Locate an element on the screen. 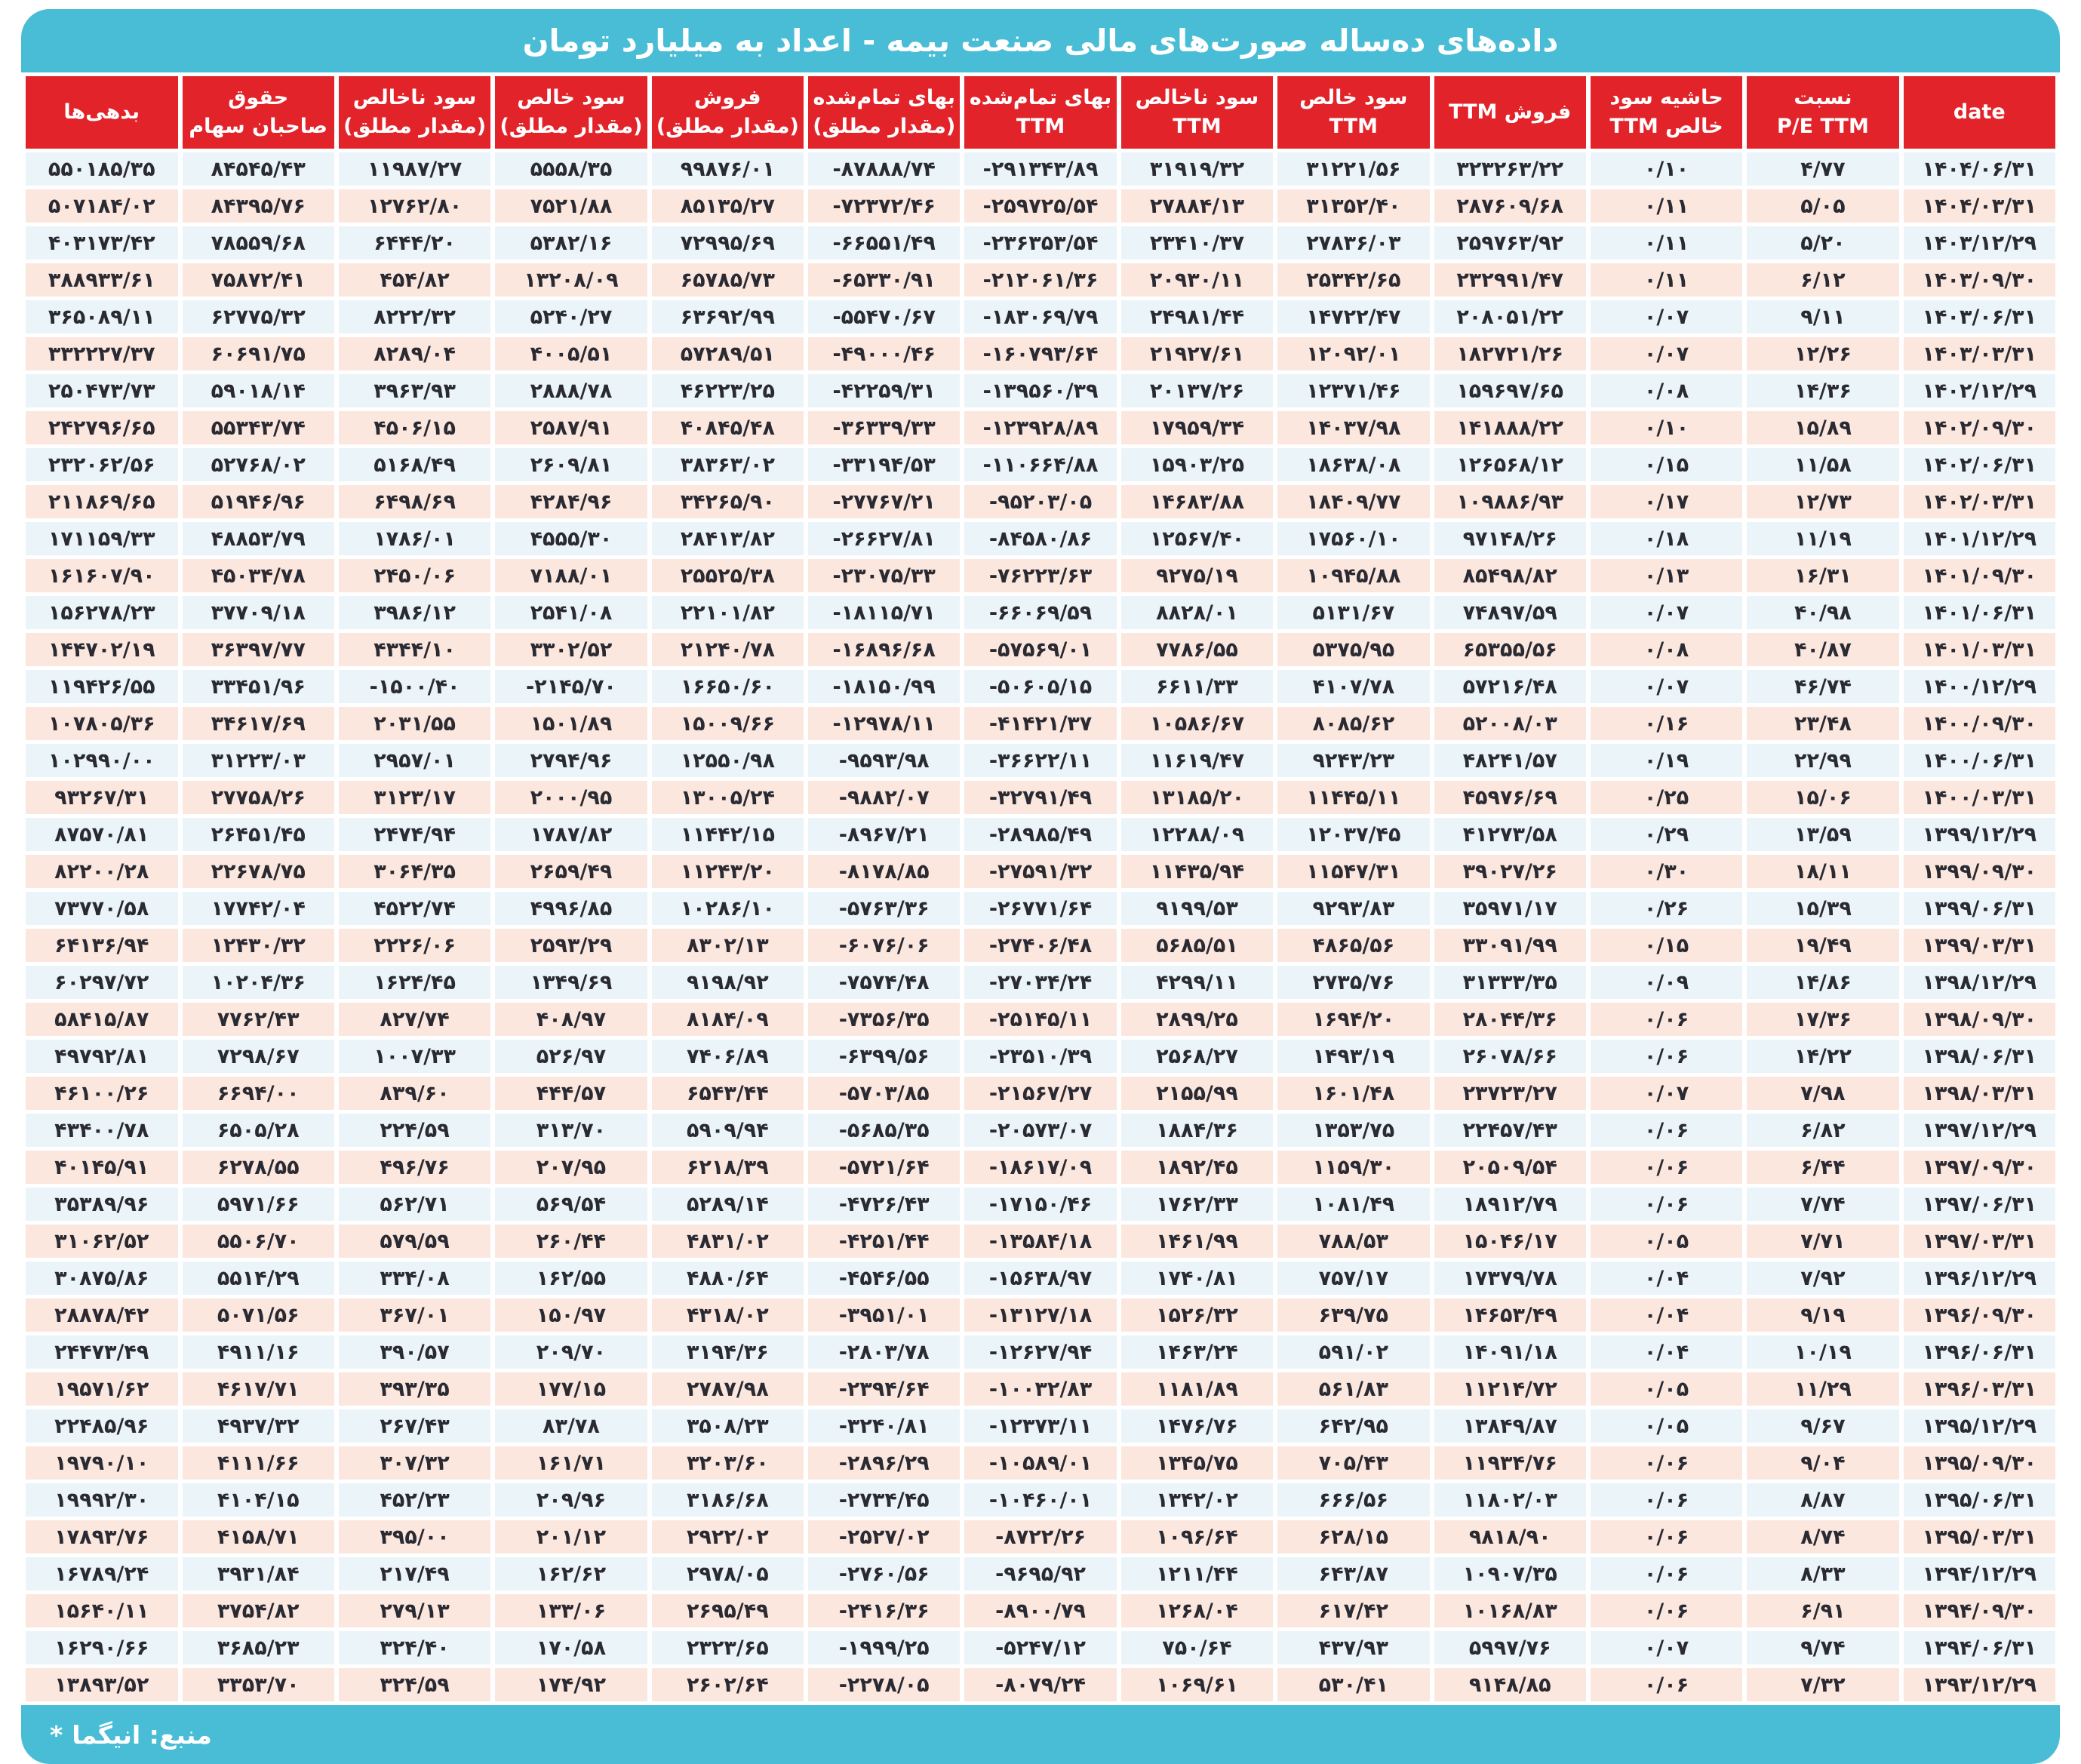  table-cell-0: ۱۳۹۵/۰۳/۳۱ is located at coordinates (1979, 1536).